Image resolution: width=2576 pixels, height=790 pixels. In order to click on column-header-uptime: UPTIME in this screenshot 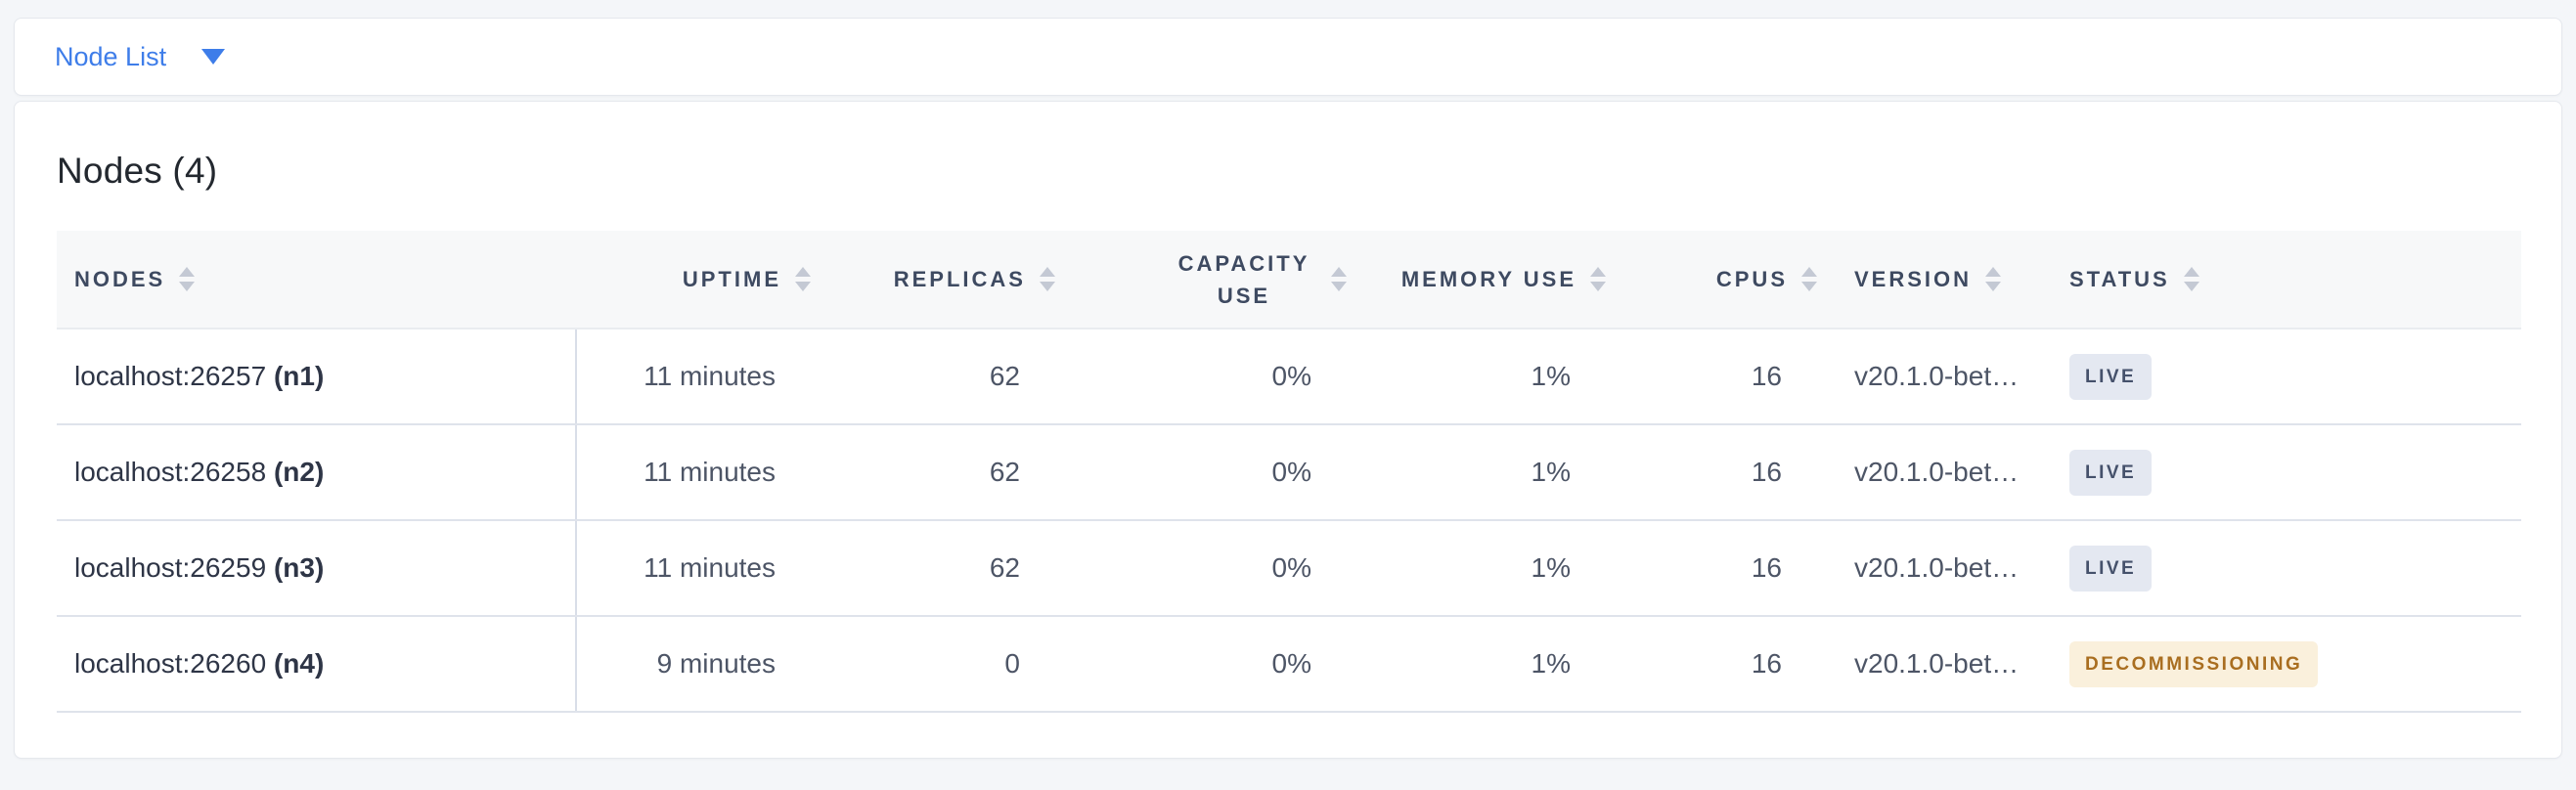, I will do `click(693, 280)`.